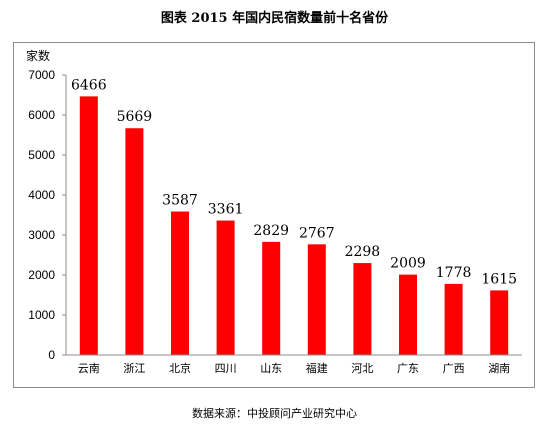 This screenshot has height=424, width=549. Describe the element at coordinates (271, 368) in the screenshot. I see `x-tick-label: 山东` at that location.